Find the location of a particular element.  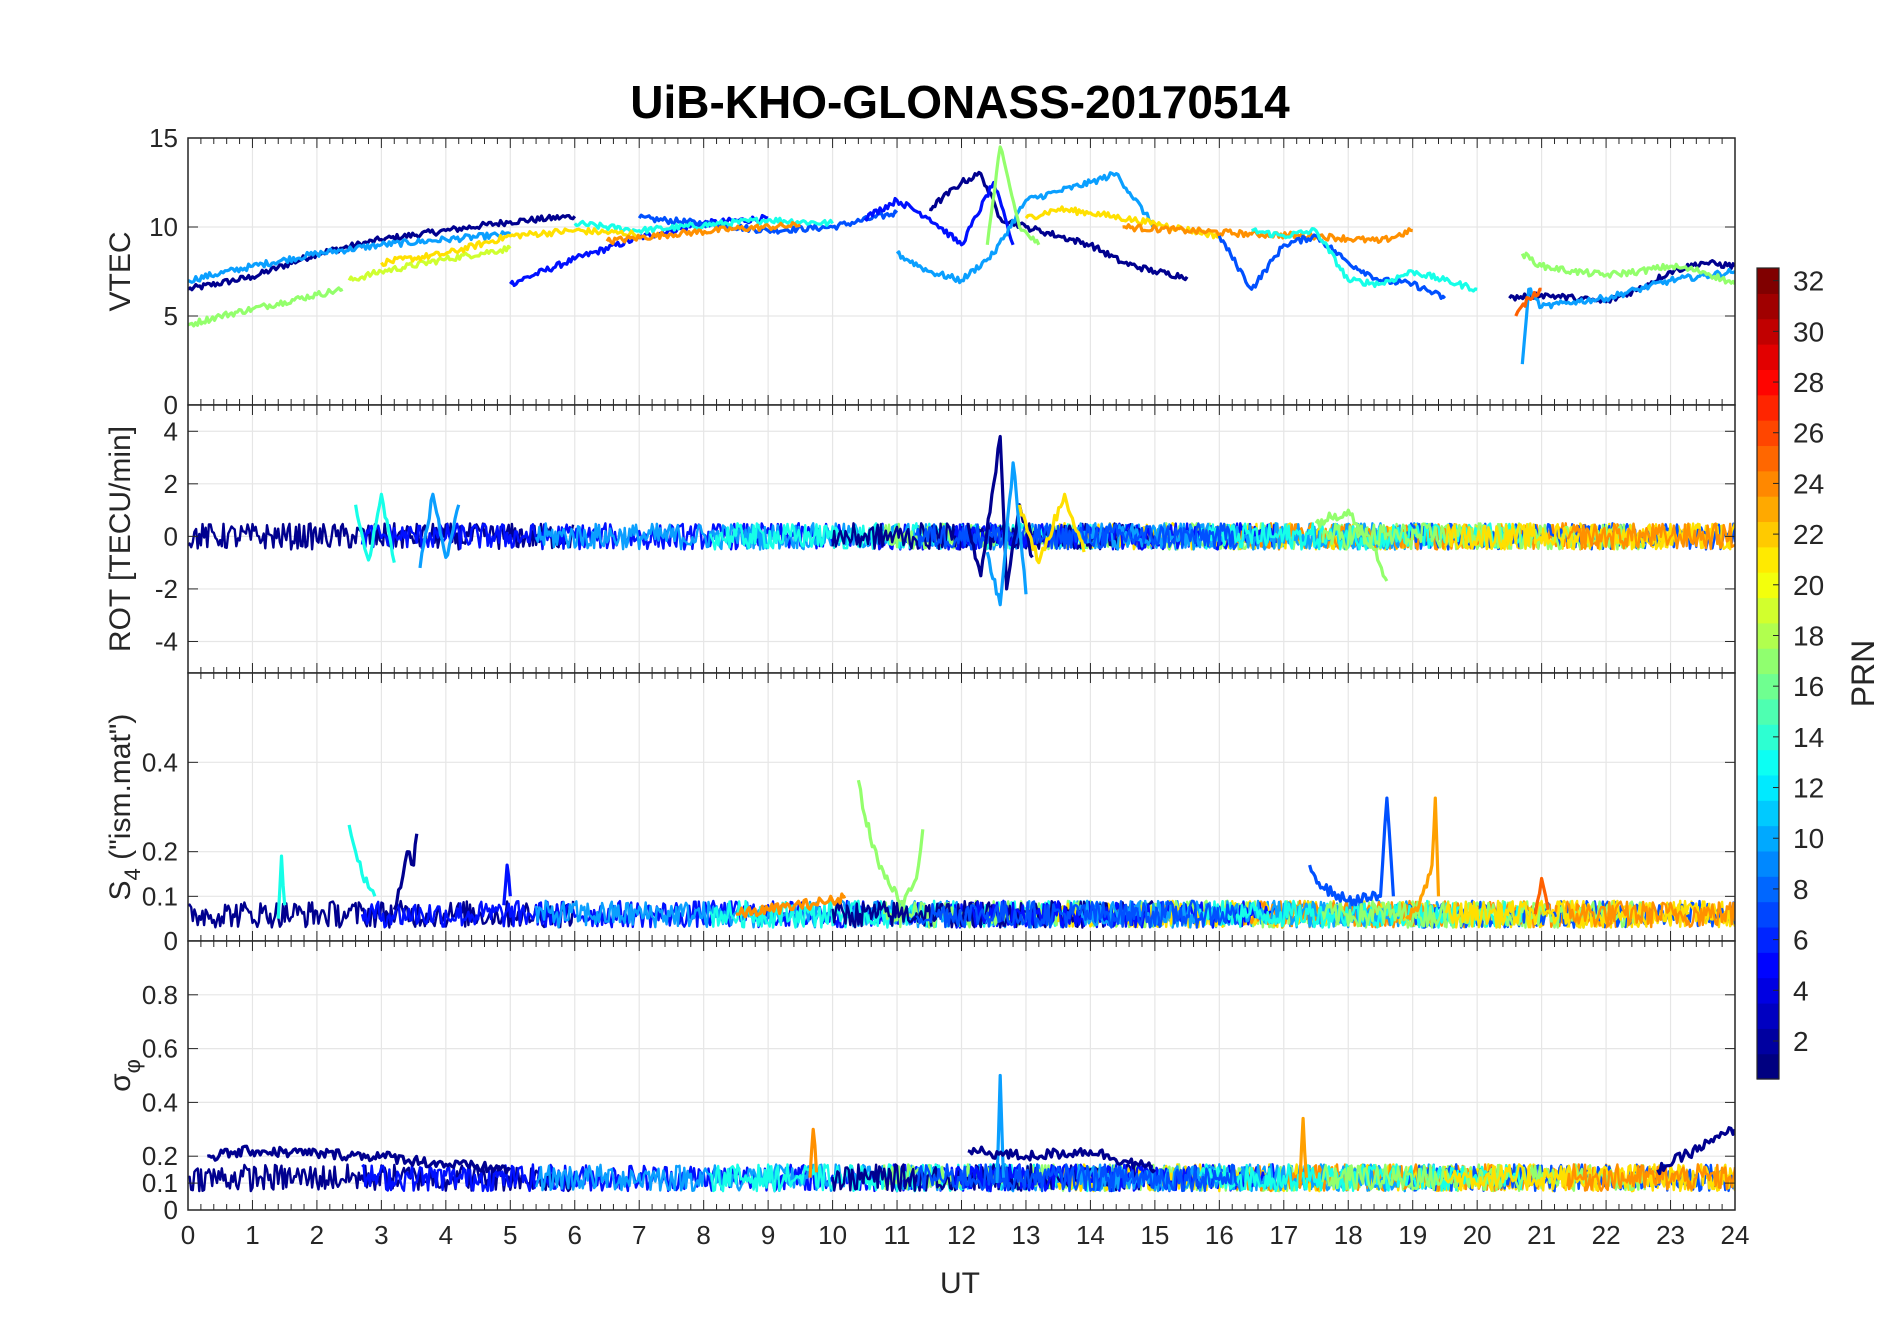

y-tick-label: 0.6 is located at coordinates (160, 1049).